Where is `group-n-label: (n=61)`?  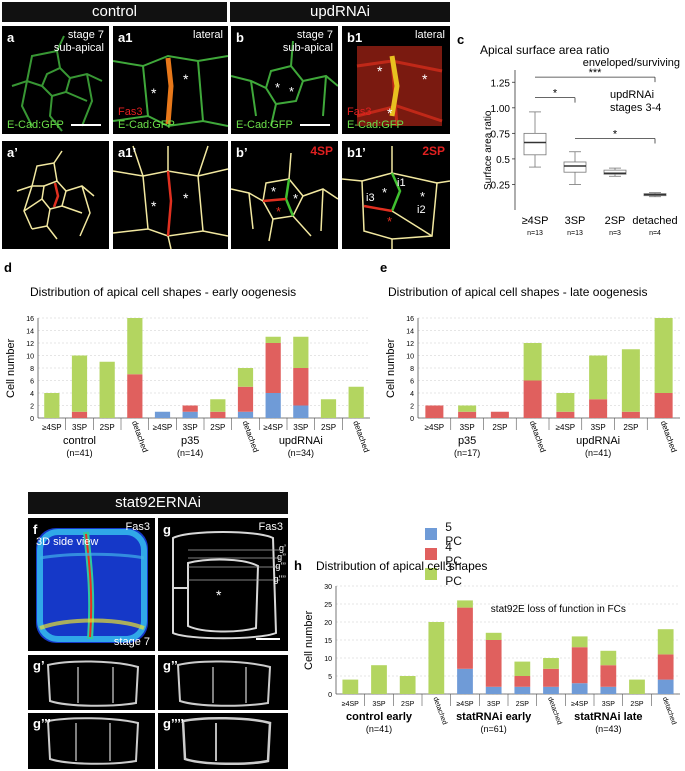
group-n-label: (n=61) is located at coordinates (494, 729).